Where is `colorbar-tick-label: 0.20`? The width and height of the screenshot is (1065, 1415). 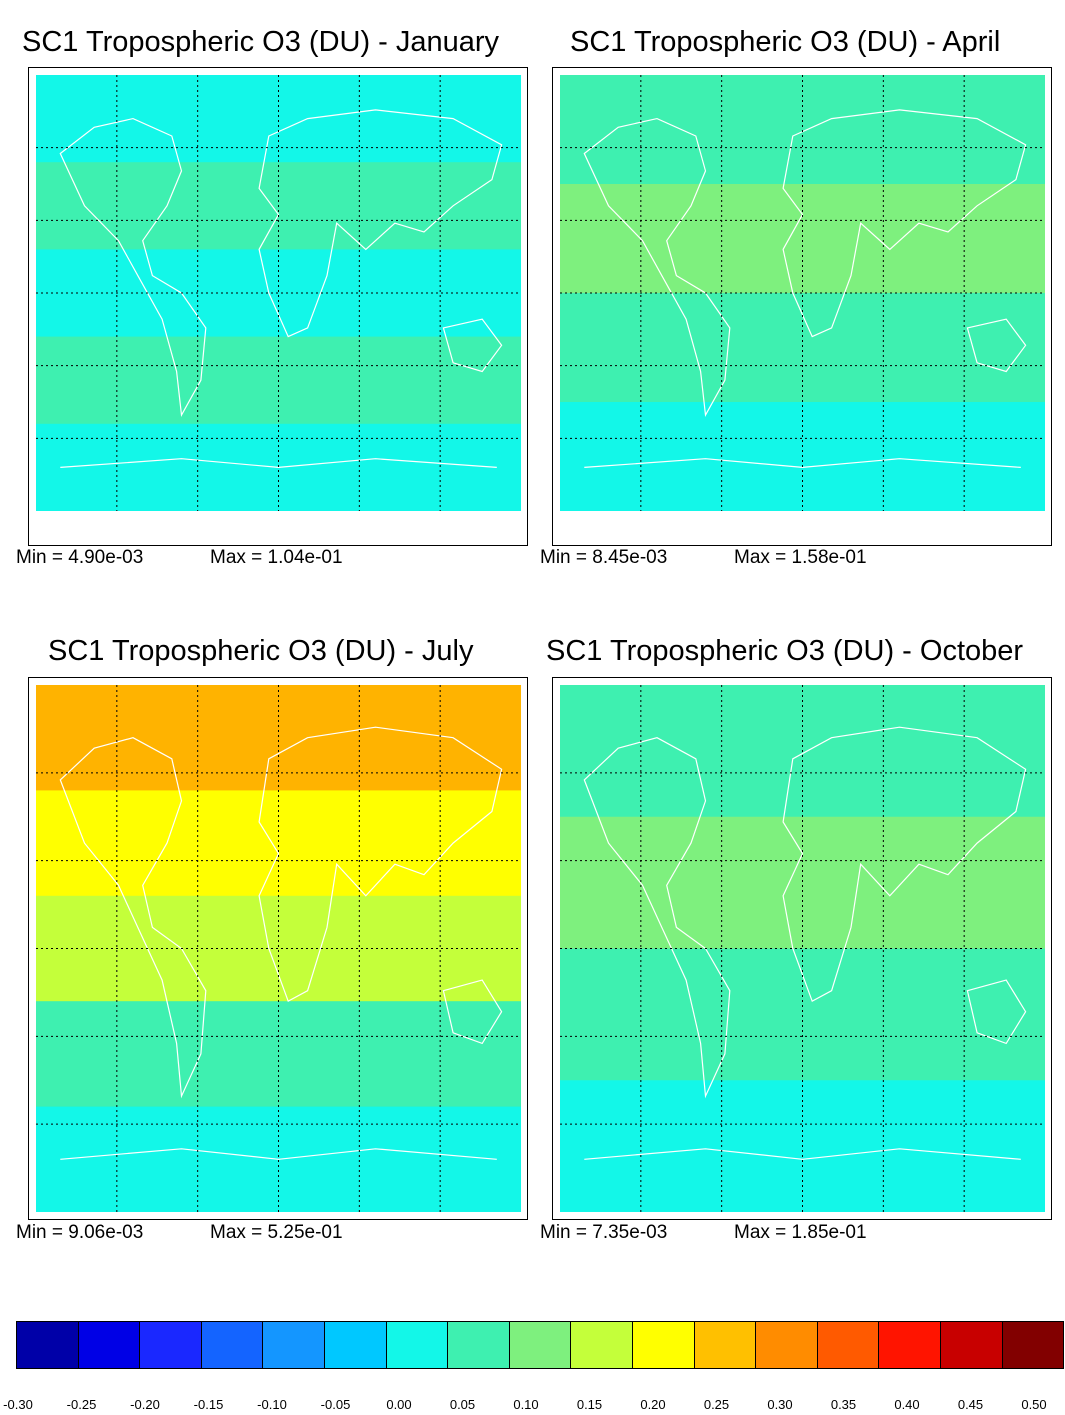
colorbar-tick-label: 0.20 is located at coordinates (653, 1404).